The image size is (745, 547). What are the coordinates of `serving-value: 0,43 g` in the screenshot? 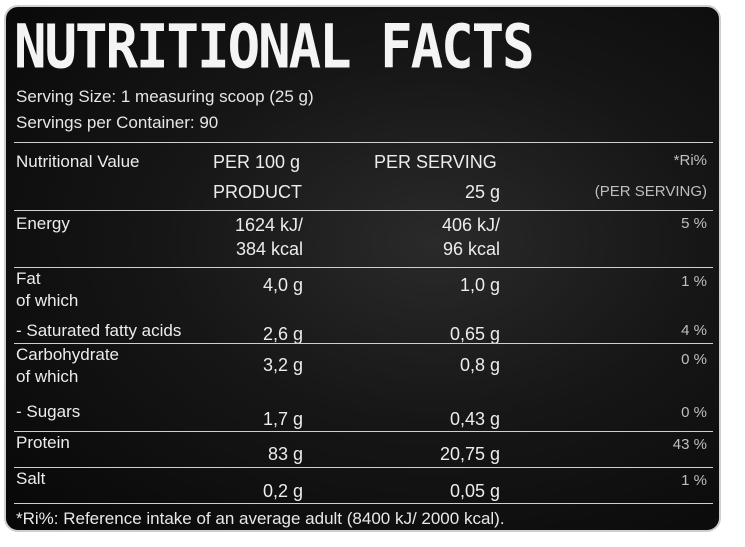 It's located at (474, 419).